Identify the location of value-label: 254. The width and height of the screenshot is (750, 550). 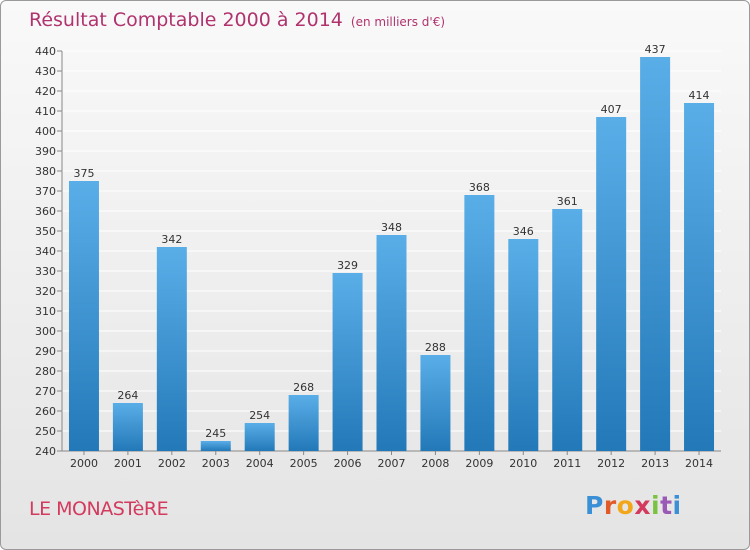
(259, 415).